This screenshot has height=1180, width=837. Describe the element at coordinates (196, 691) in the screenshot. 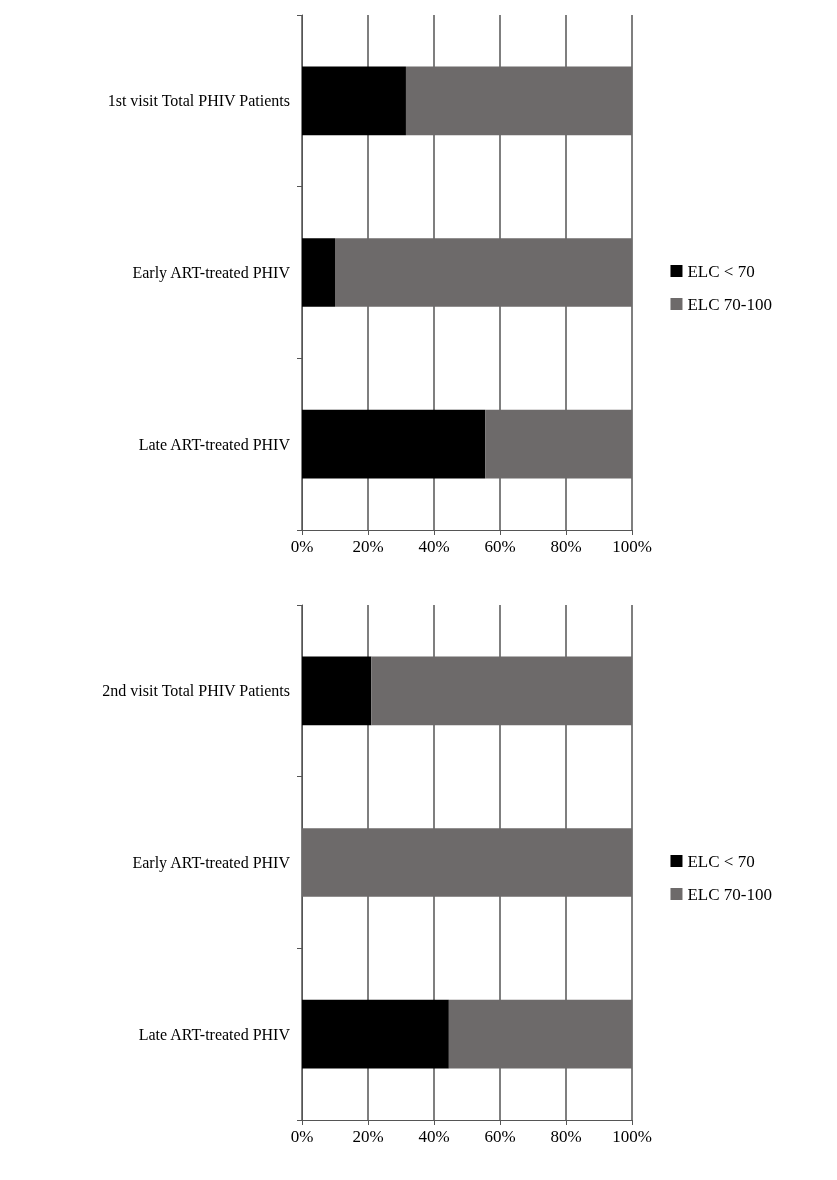

I see `y-tick-label: 2nd visit Total PHIV Patients` at that location.